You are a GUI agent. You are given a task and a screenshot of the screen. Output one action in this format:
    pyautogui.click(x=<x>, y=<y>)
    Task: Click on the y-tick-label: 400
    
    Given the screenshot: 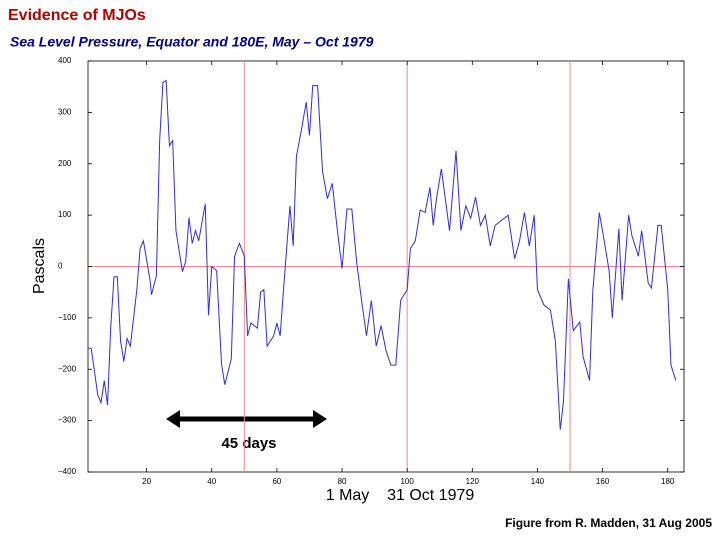 What is the action you would take?
    pyautogui.click(x=65, y=60)
    